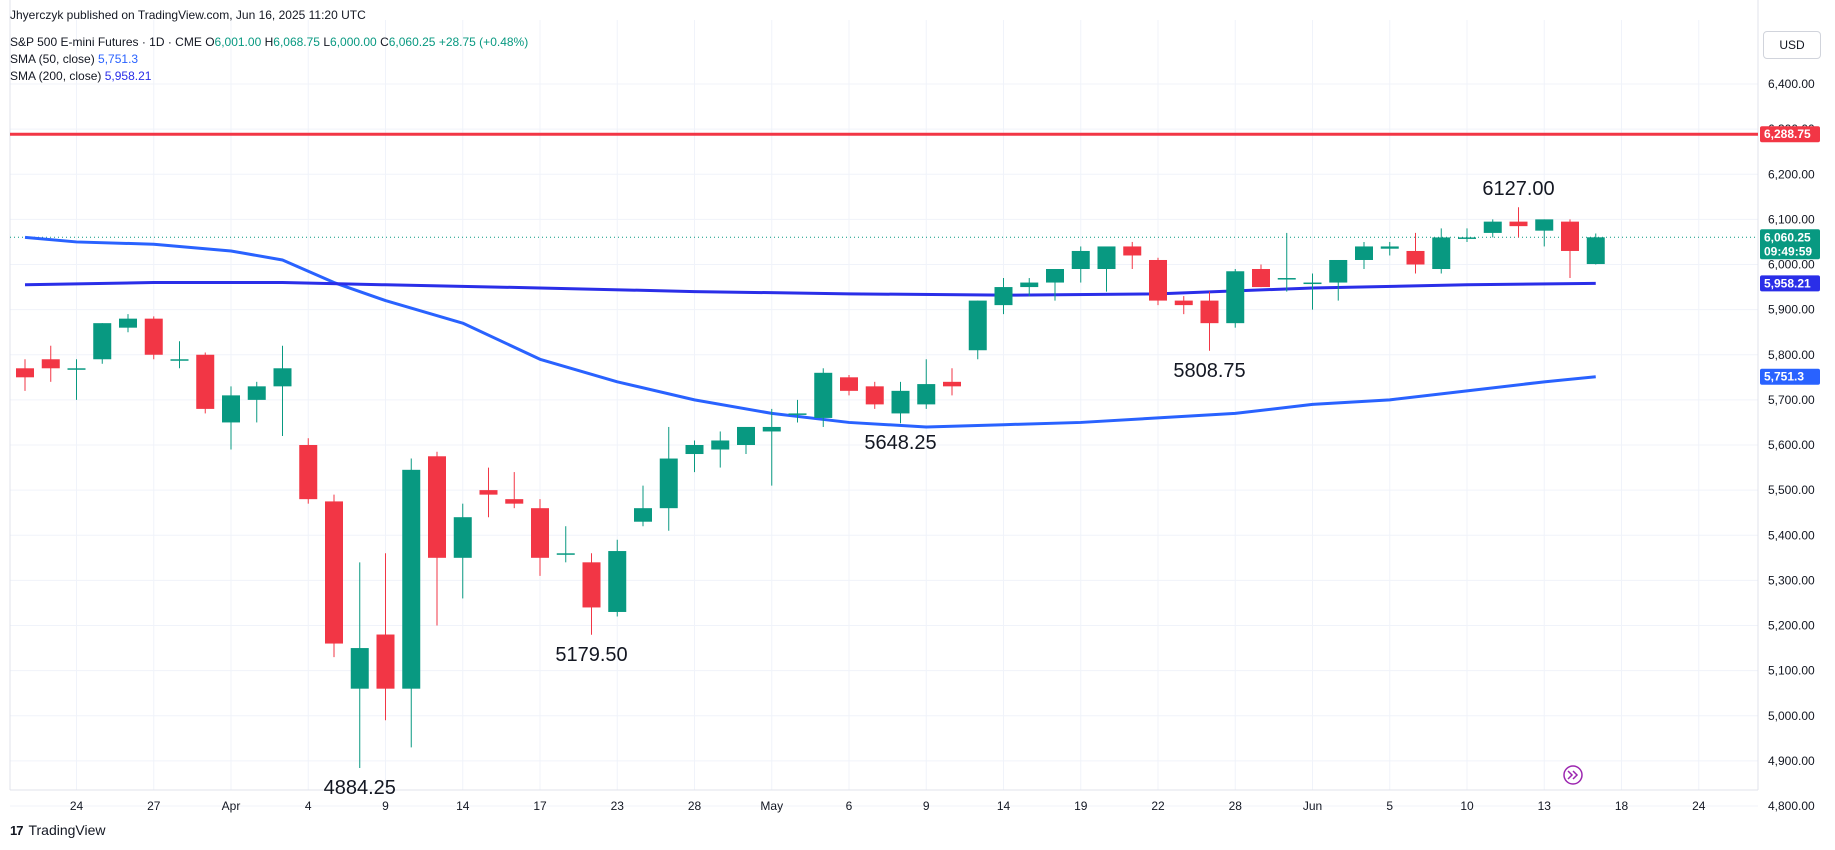 Image resolution: width=1835 pixels, height=850 pixels. I want to click on y-tick-label: 5,600.00, so click(1791, 445).